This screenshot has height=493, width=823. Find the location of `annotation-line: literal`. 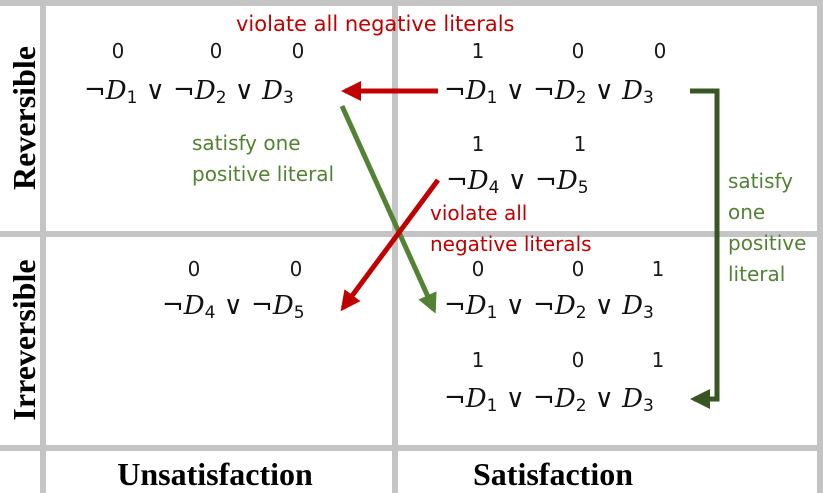

annotation-line: literal is located at coordinates (757, 274).